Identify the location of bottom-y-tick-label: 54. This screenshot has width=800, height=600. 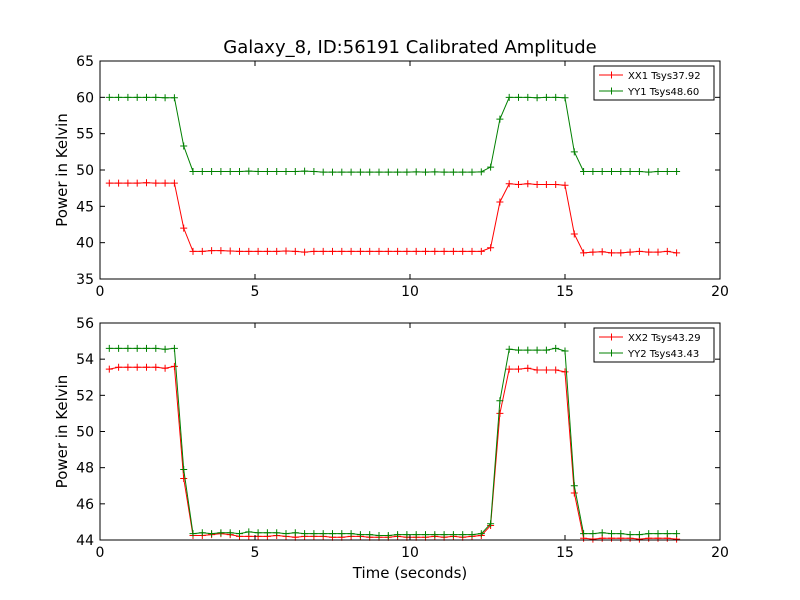
(85, 360).